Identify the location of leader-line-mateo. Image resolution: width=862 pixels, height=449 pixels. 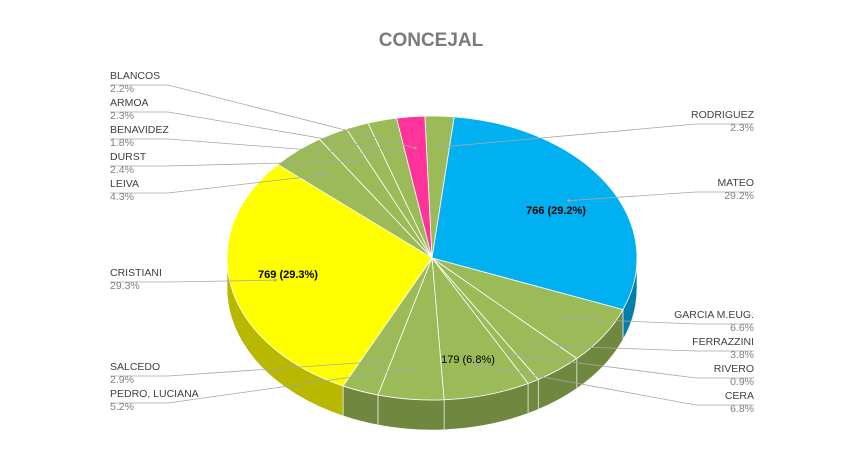
(661, 196).